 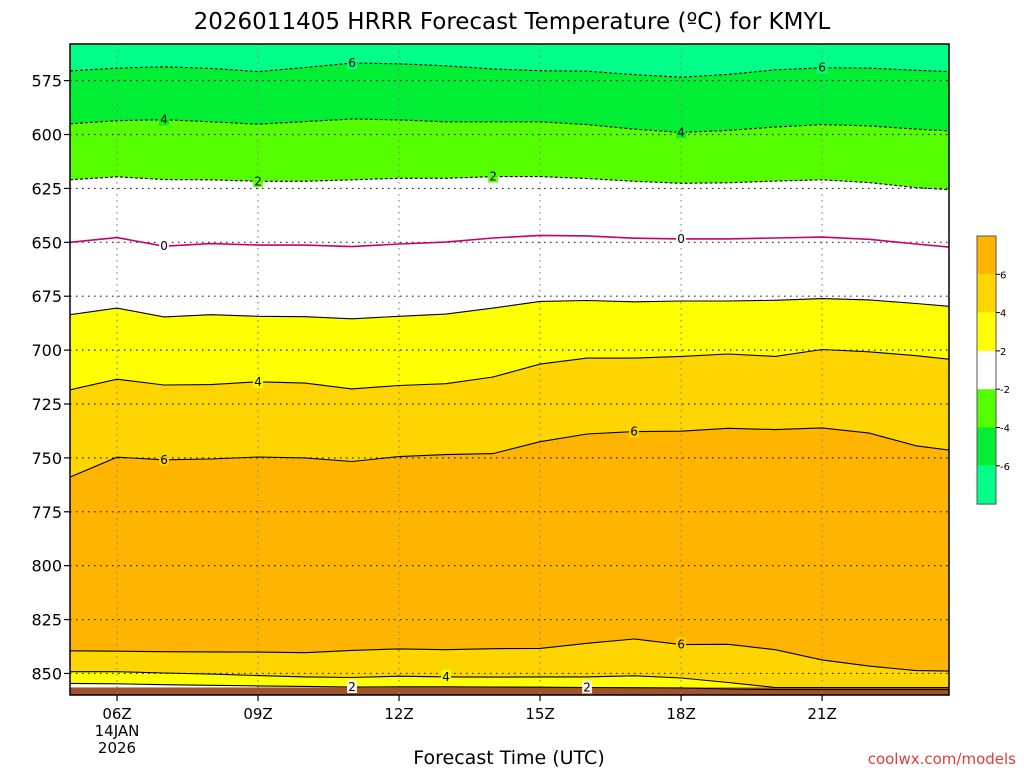 I want to click on colorbar: 6 4 2 -2 -4 -6, so click(x=993, y=370).